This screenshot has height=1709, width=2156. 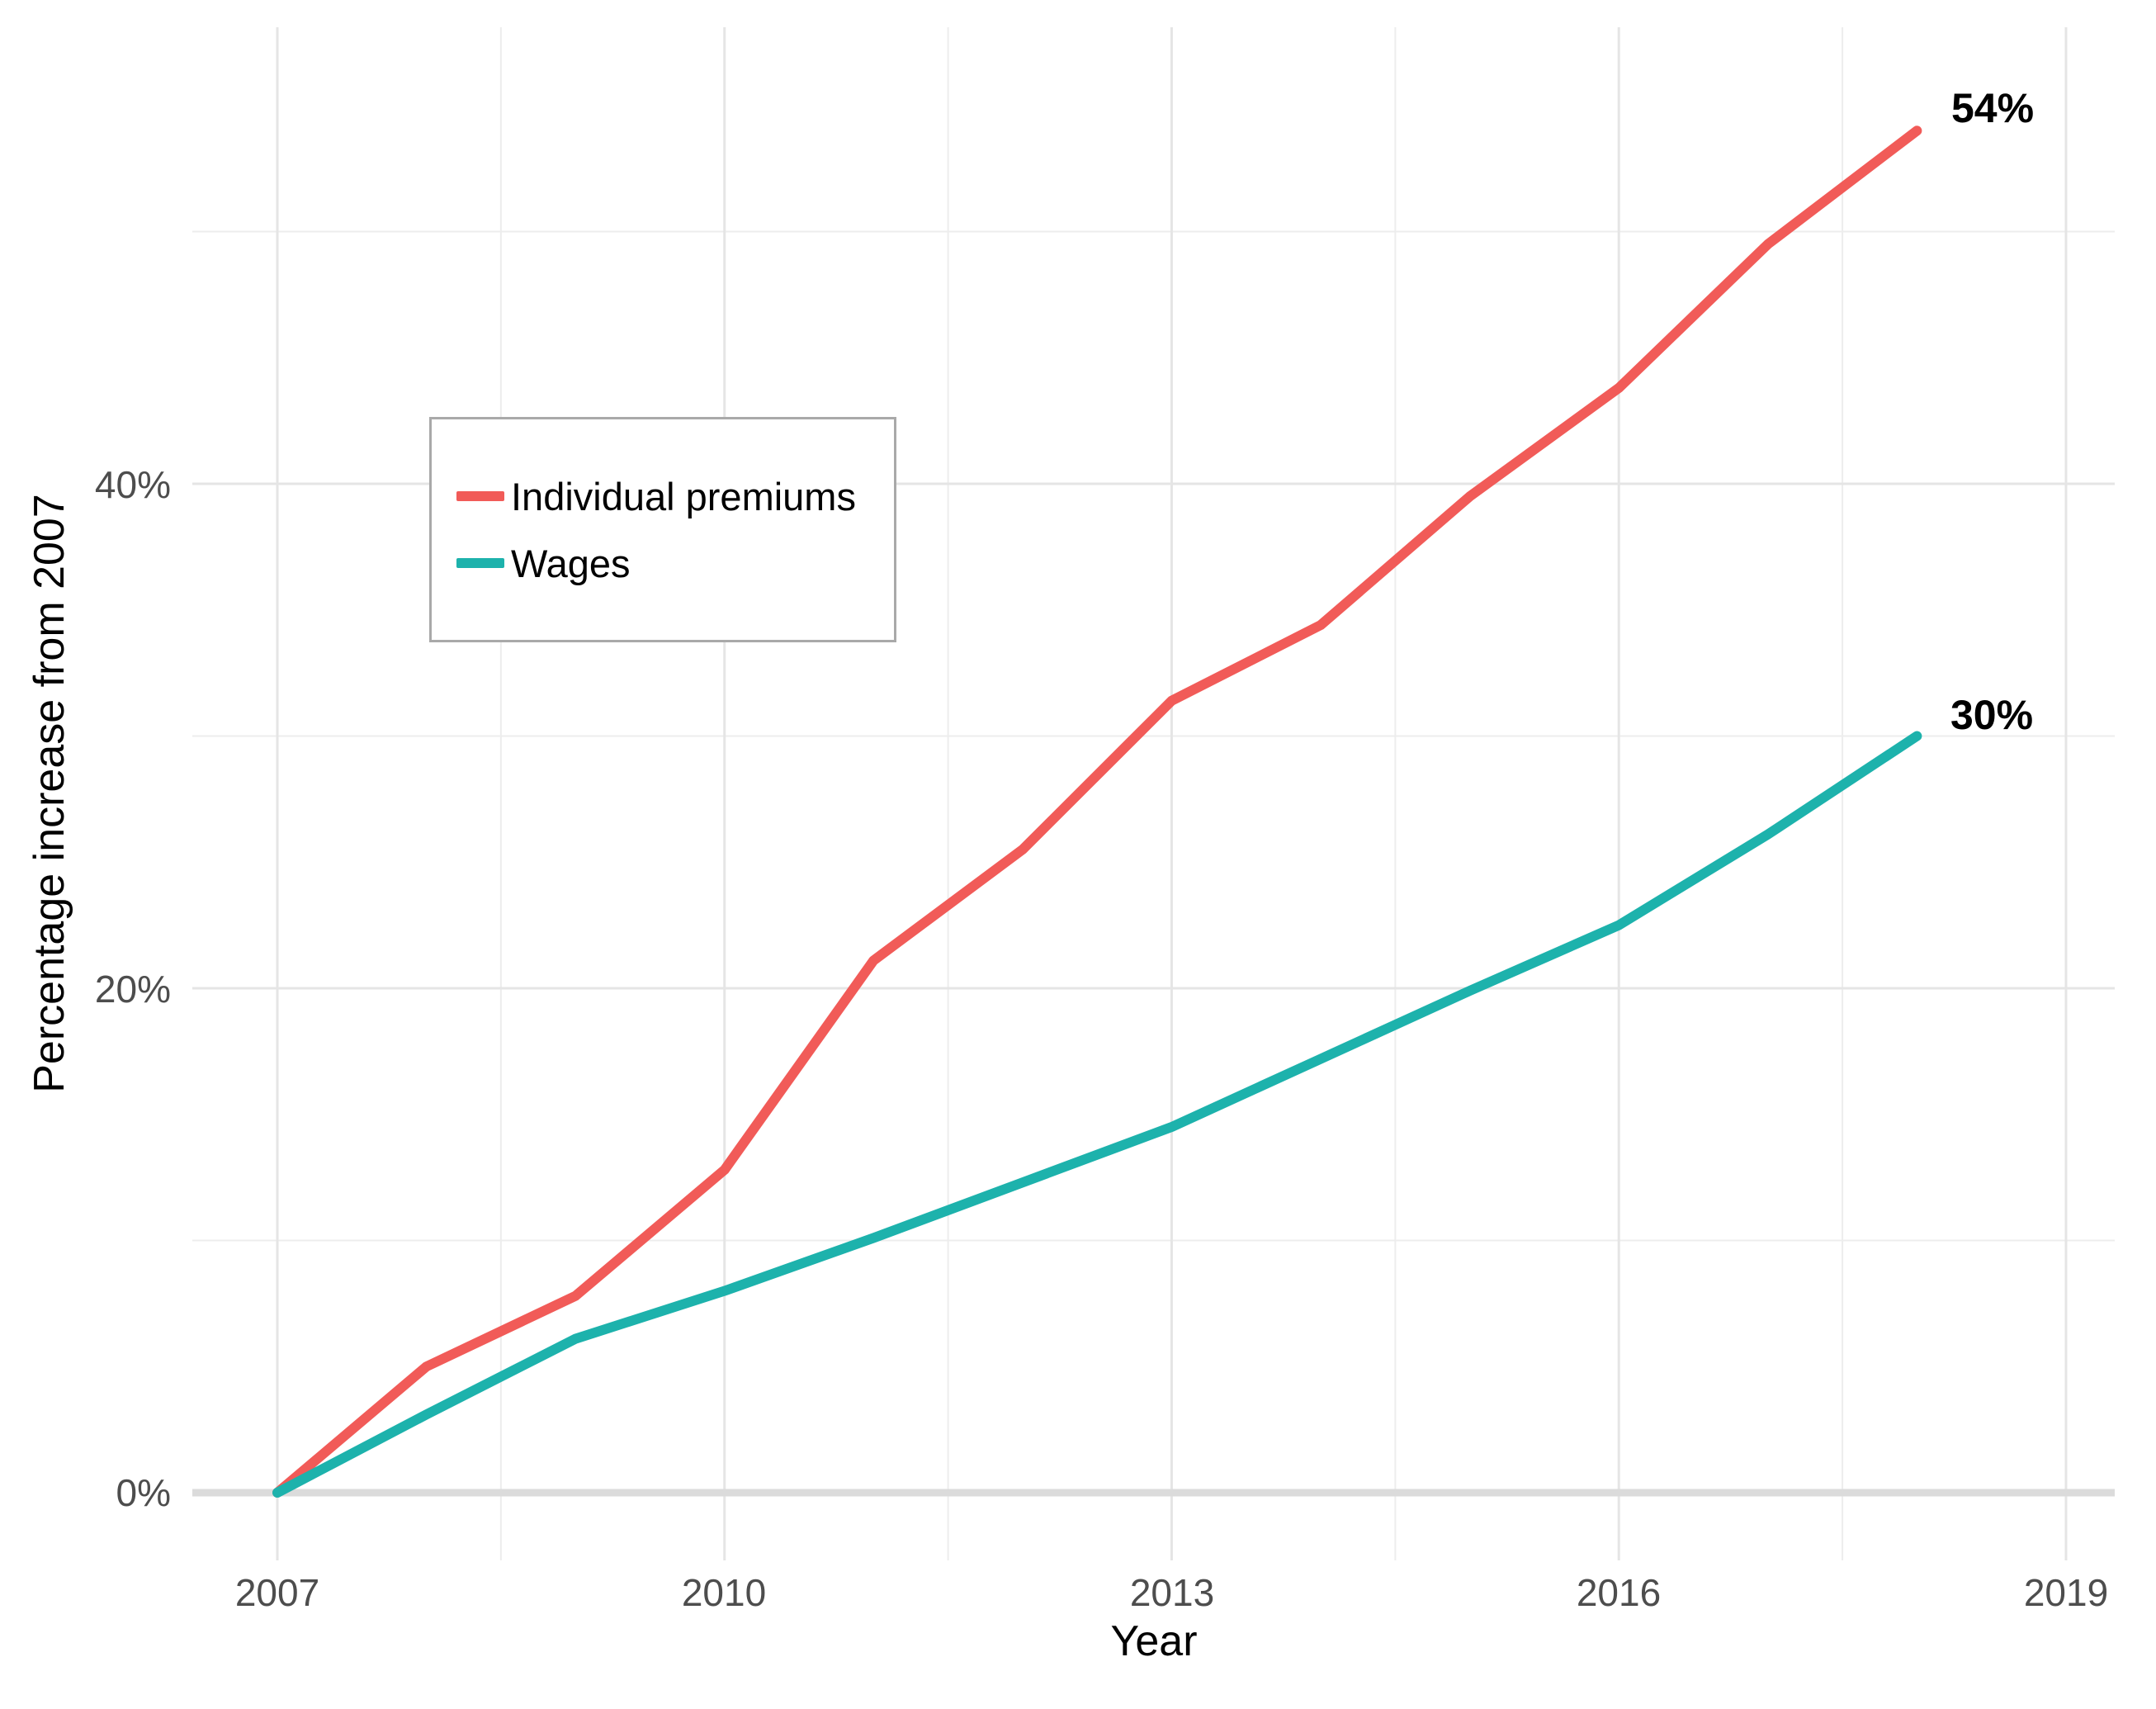 What do you see at coordinates (1992, 108) in the screenshot?
I see `premiums-end-label: 54%` at bounding box center [1992, 108].